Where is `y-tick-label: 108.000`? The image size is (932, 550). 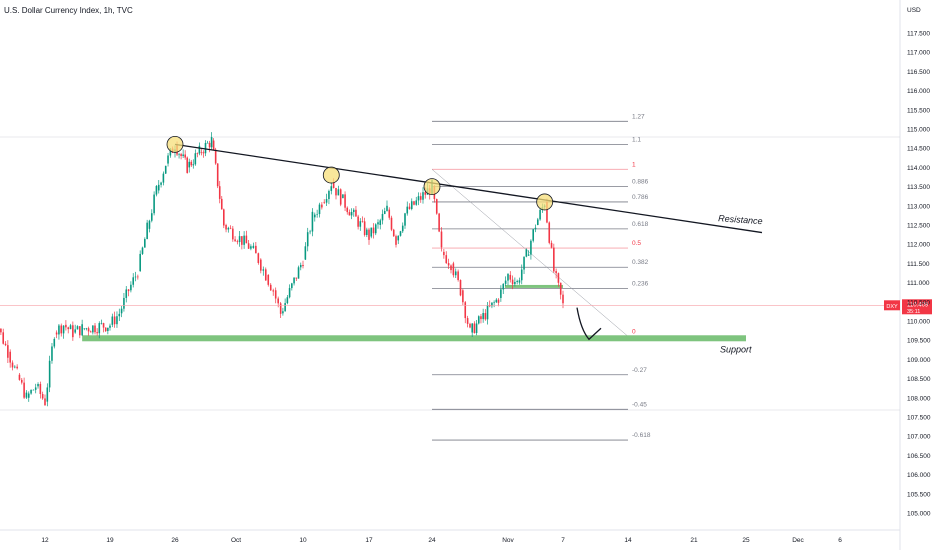
y-tick-label: 108.000 is located at coordinates (919, 398).